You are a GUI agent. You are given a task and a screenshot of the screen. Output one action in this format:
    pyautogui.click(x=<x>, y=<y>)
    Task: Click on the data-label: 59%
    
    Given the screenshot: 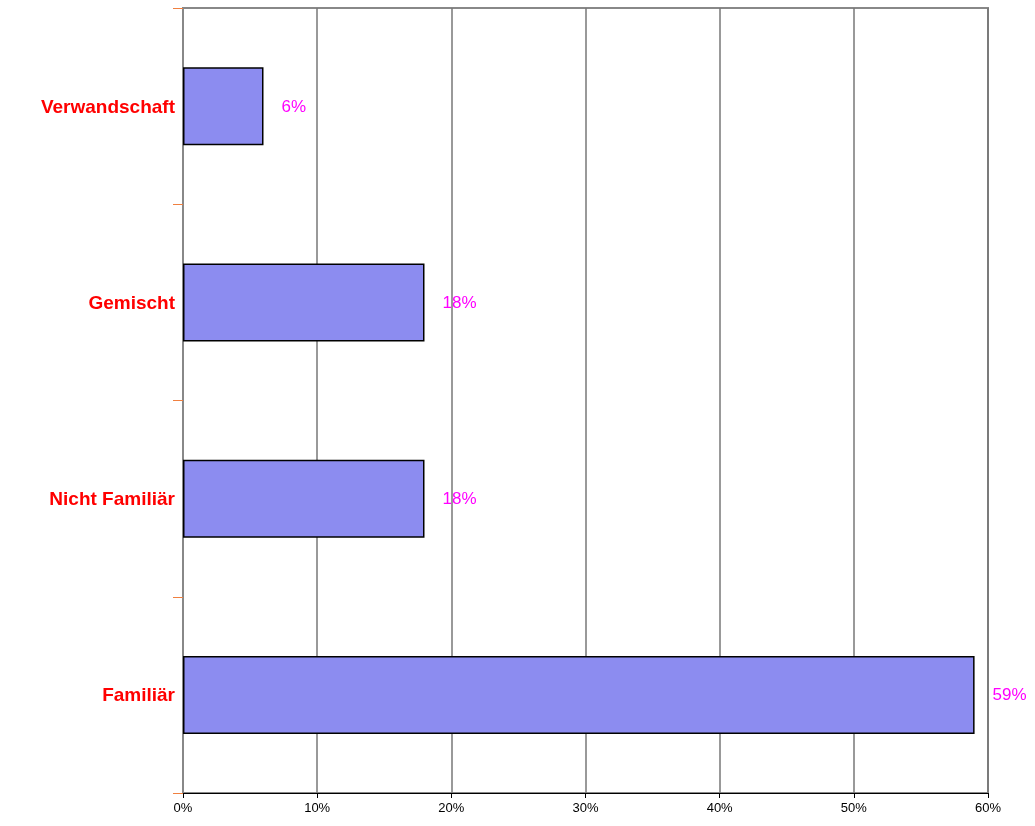 What is the action you would take?
    pyautogui.click(x=1009, y=695)
    